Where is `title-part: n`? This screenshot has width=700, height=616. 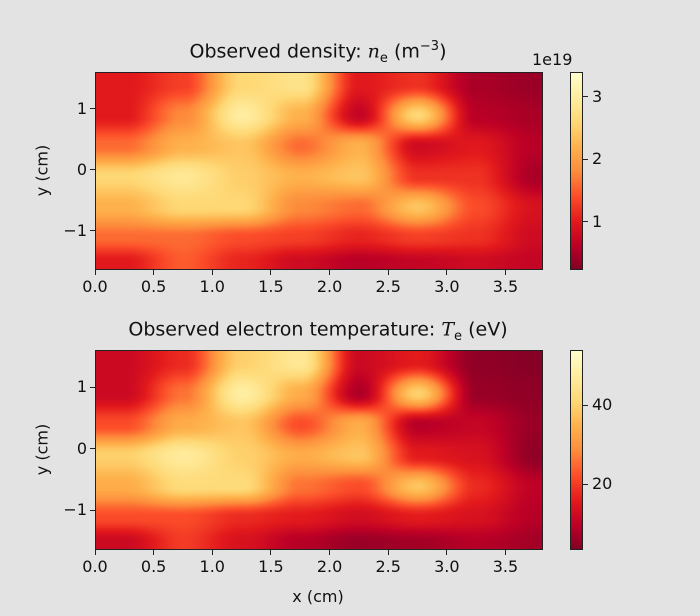 title-part: n is located at coordinates (373, 51).